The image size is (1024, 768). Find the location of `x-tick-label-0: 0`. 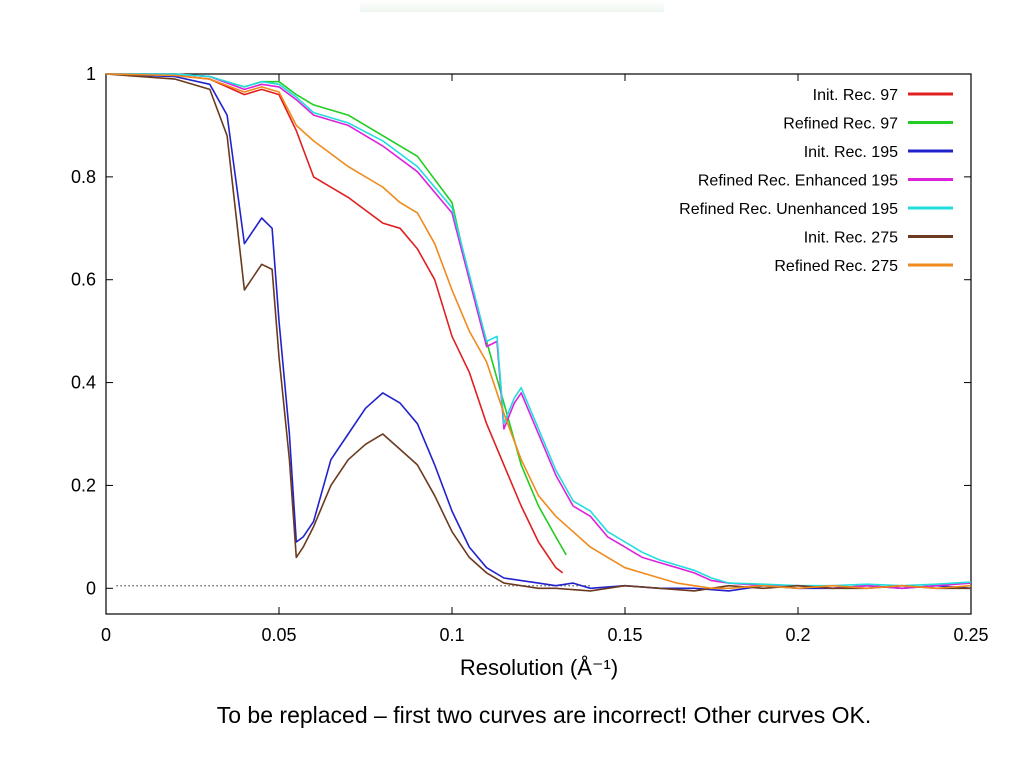

x-tick-label-0: 0 is located at coordinates (106, 635).